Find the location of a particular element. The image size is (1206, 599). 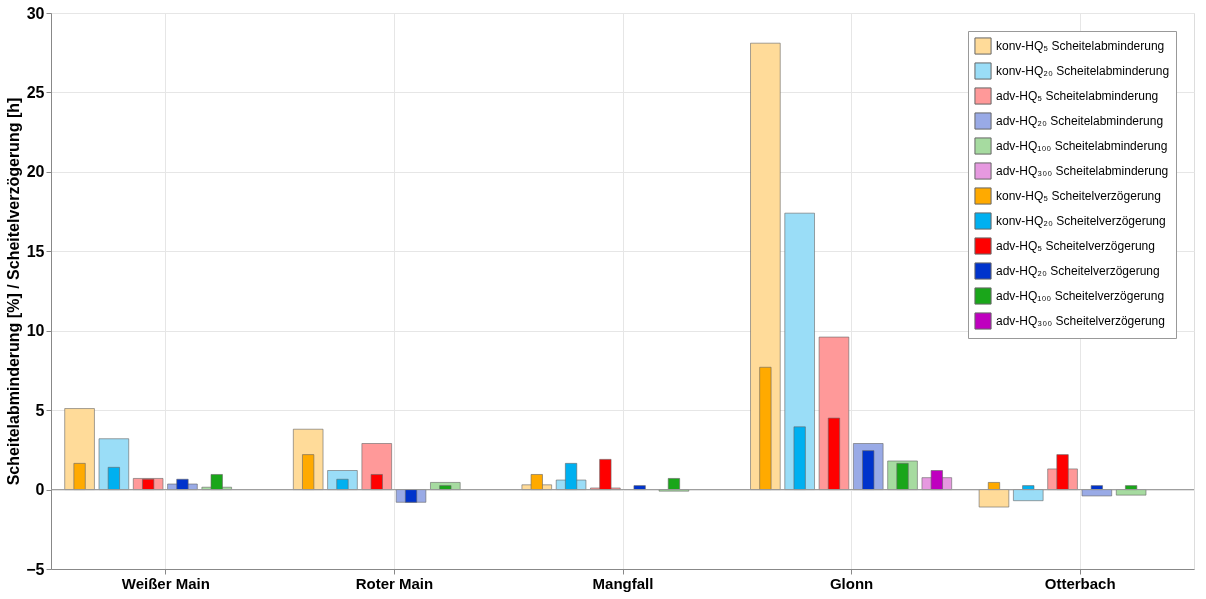

y-tick-label: −5 is located at coordinates (35, 569).